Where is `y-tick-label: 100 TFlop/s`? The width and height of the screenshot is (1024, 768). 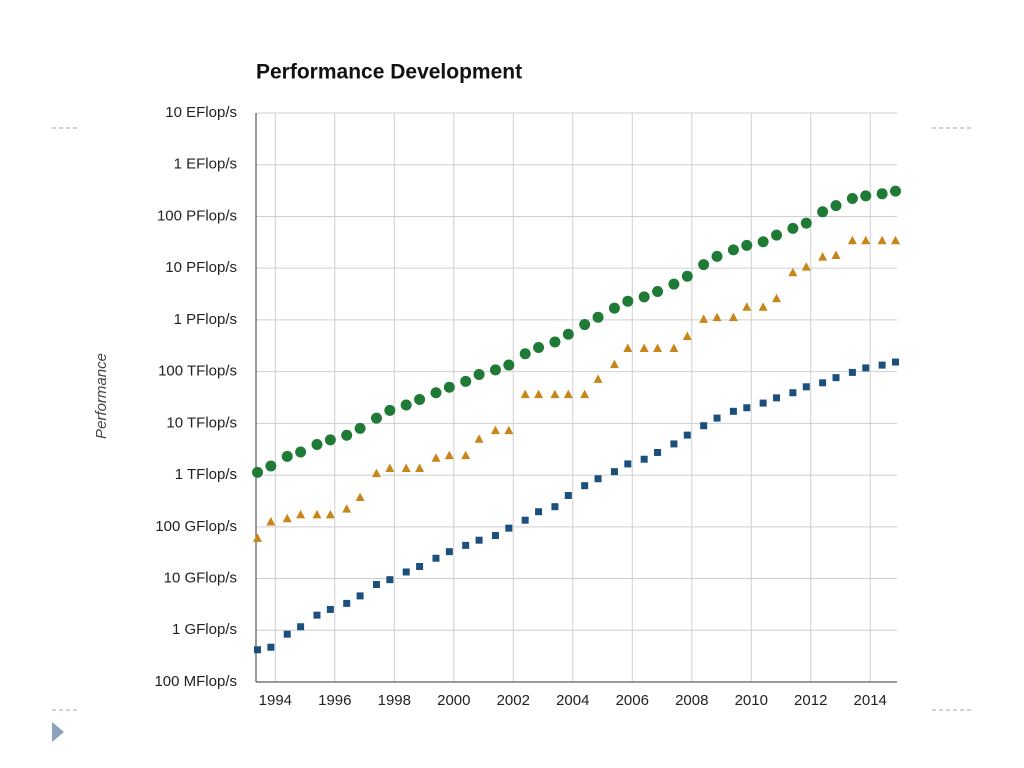
y-tick-label: 100 TFlop/s is located at coordinates (197, 371).